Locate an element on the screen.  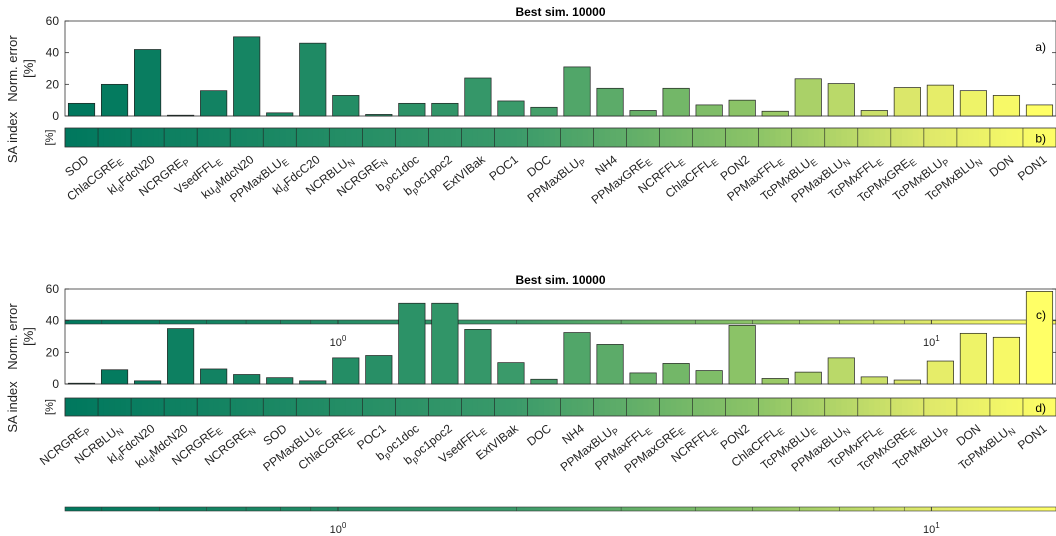
category-label: PON1 is located at coordinates (1032, 167).